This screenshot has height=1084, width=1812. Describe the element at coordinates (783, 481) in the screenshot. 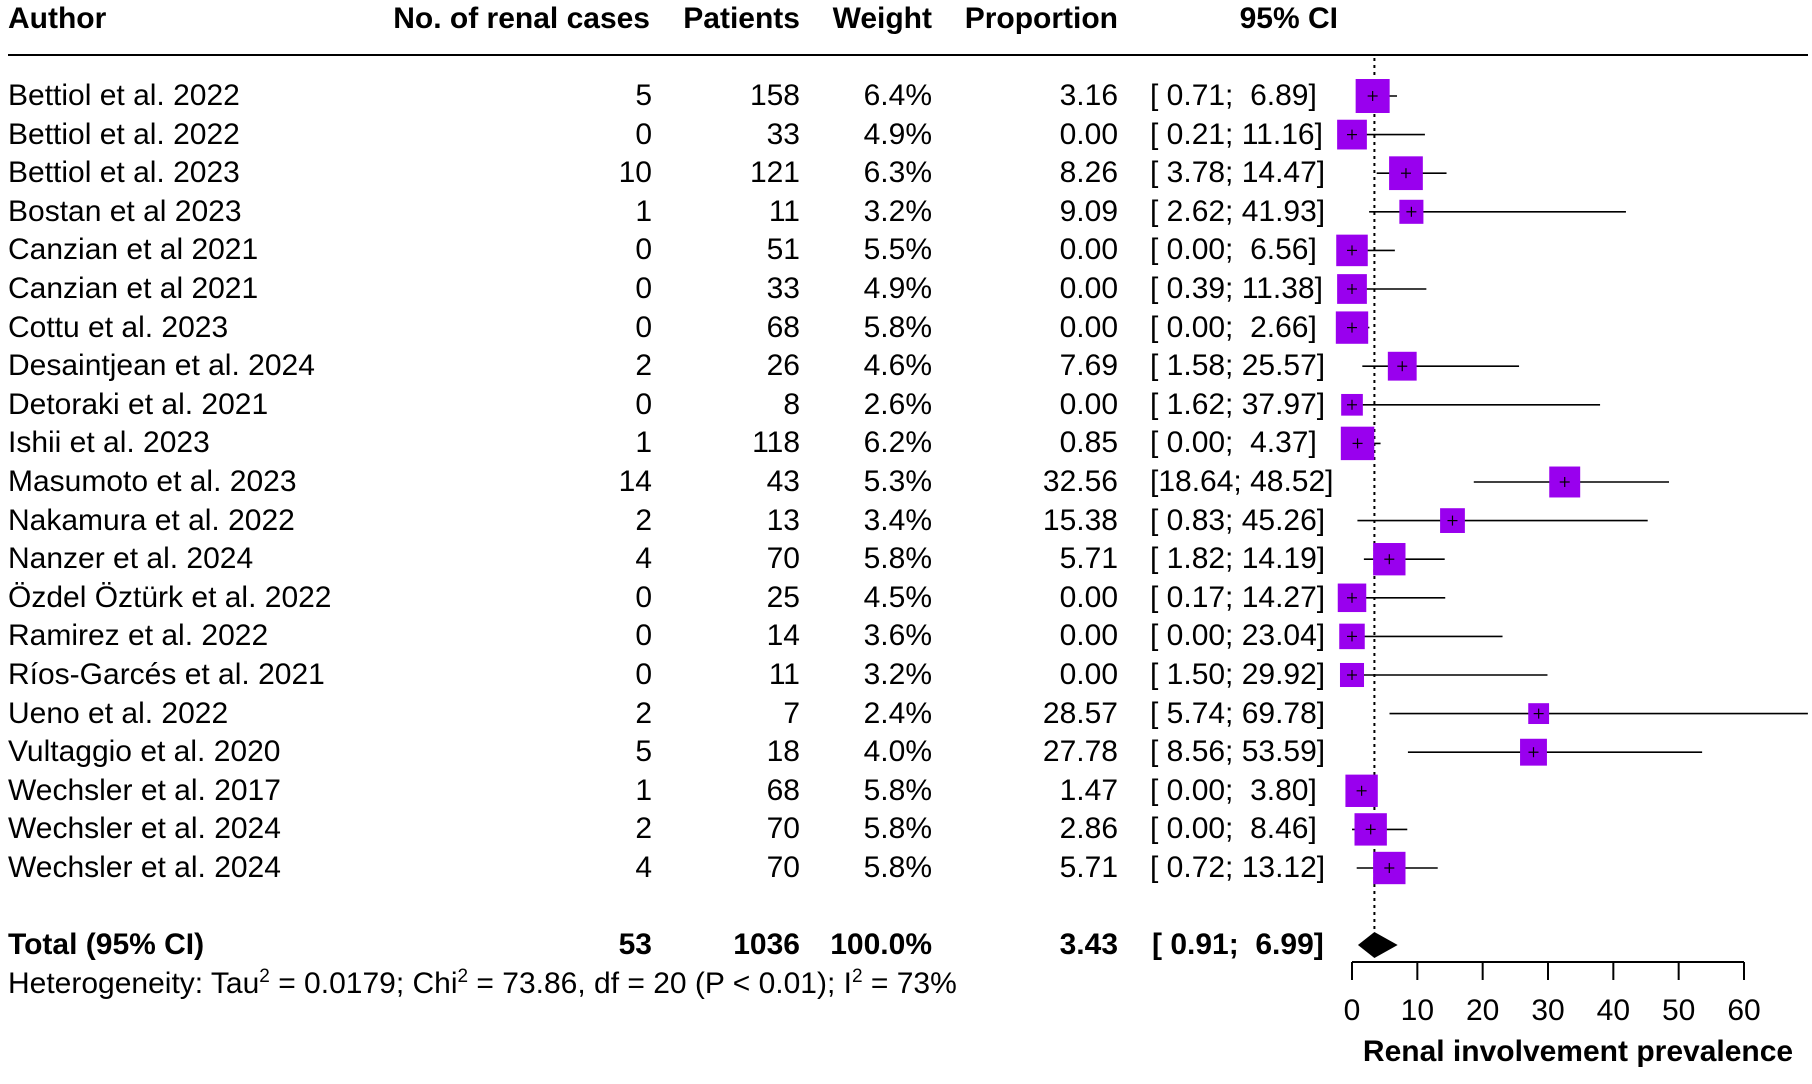

I see `study-patients: 43` at that location.